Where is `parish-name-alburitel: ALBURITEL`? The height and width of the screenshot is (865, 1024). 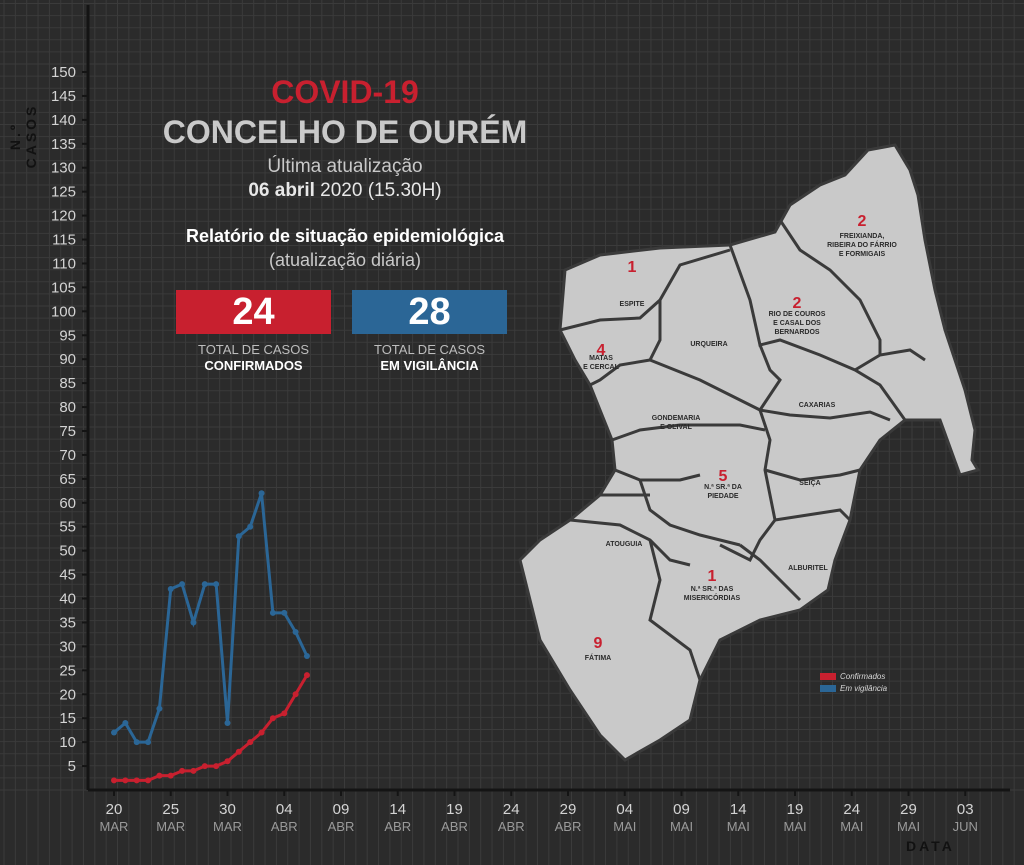 parish-name-alburitel: ALBURITEL is located at coordinates (808, 568).